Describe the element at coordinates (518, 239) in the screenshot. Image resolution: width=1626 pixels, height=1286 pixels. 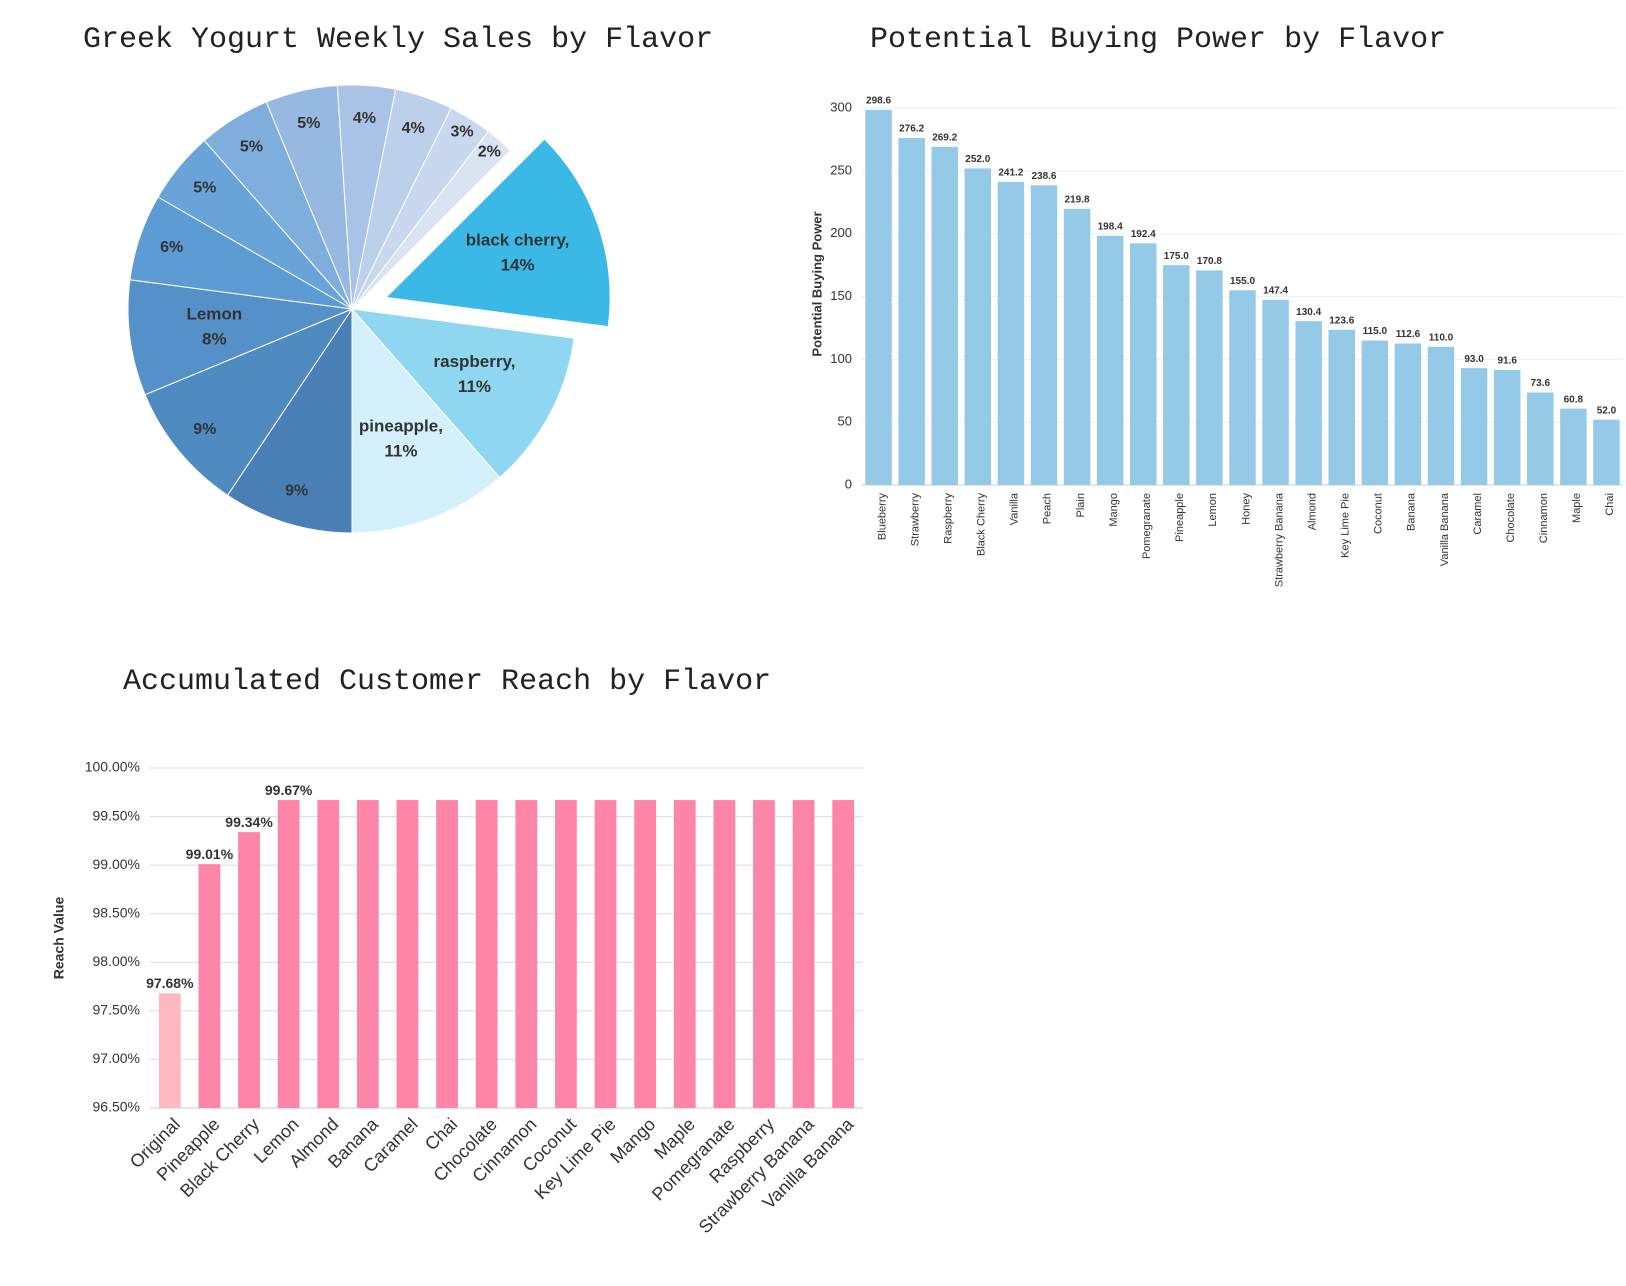
I see `slice-category: black cherry,` at that location.